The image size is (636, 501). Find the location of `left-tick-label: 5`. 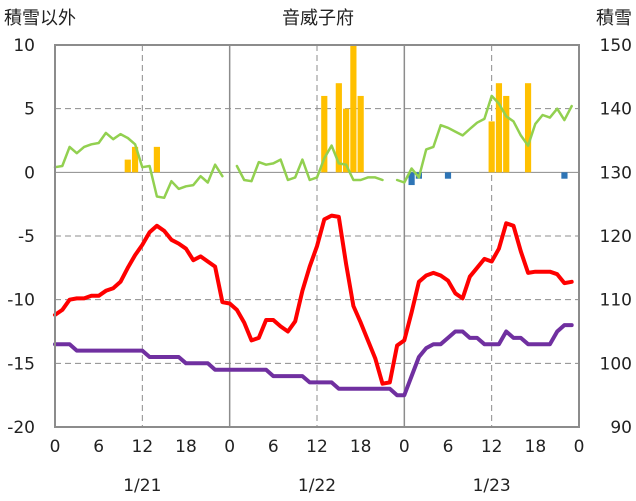

left-tick-label: 5 is located at coordinates (29, 110).